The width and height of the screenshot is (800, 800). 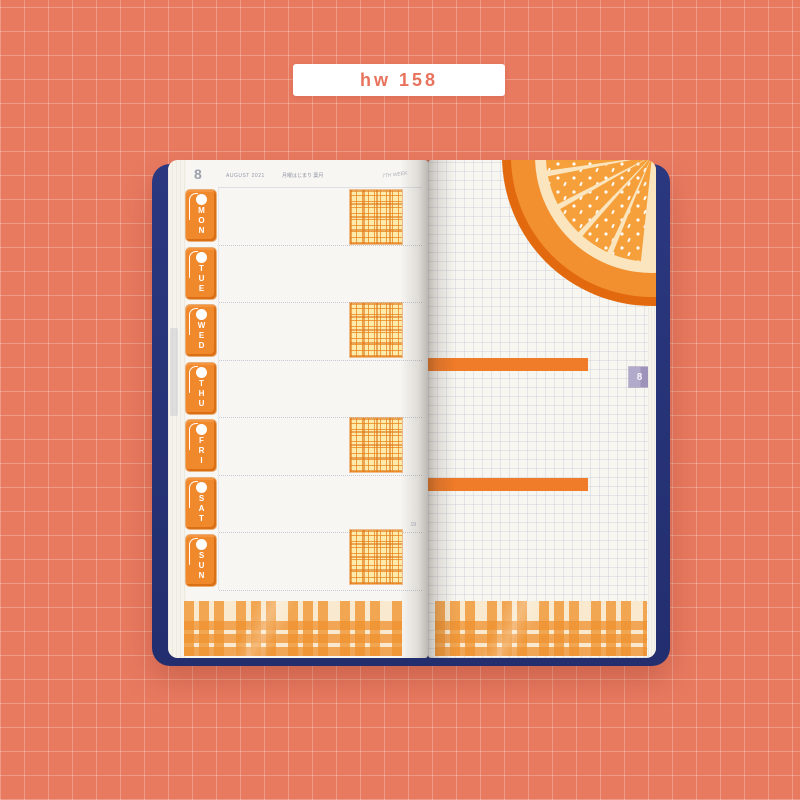 I want to click on day-tab-thu: THU, so click(x=201, y=388).